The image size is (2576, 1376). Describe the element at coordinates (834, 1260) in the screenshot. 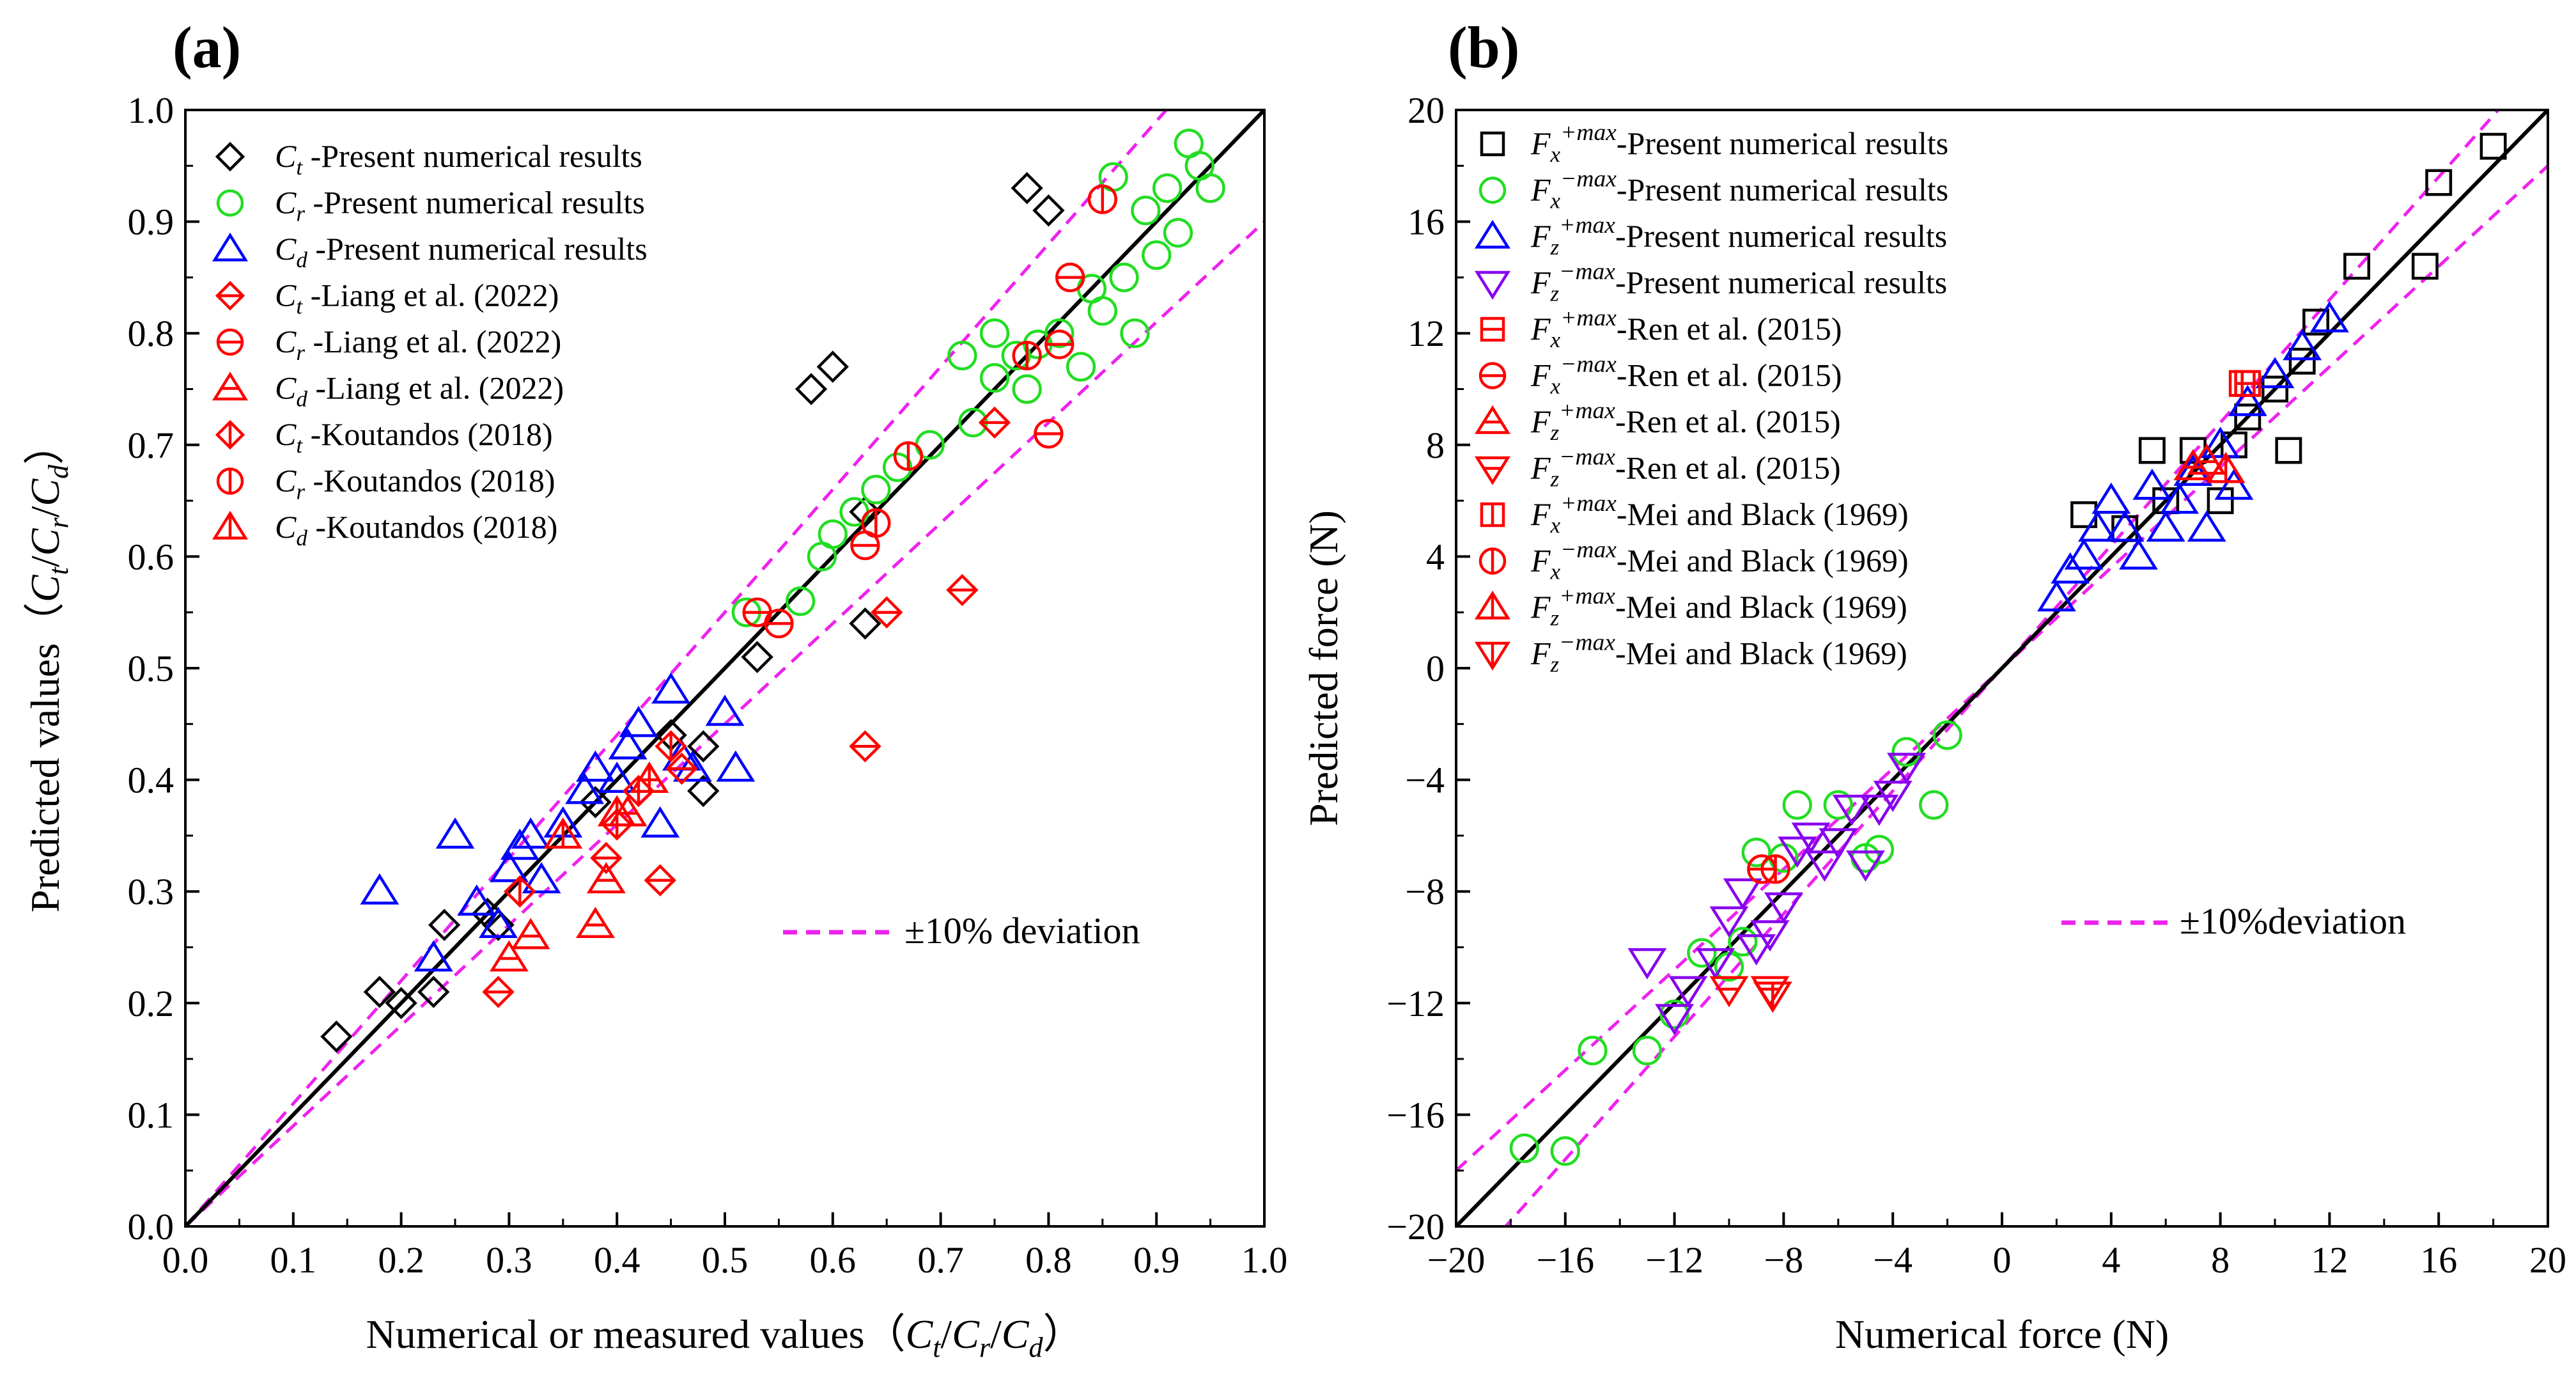

I see `x-tick-label: 0.6` at that location.